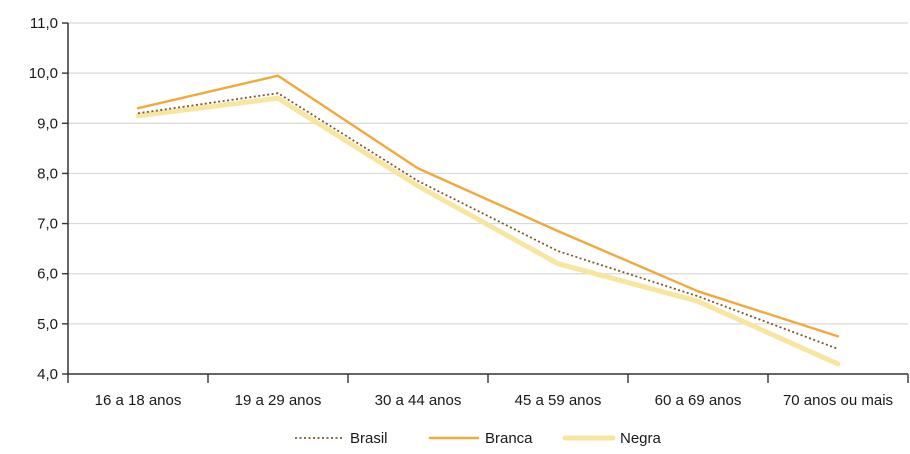 The height and width of the screenshot is (454, 910). I want to click on x-tick-label: 60 a 69 anos, so click(698, 400).